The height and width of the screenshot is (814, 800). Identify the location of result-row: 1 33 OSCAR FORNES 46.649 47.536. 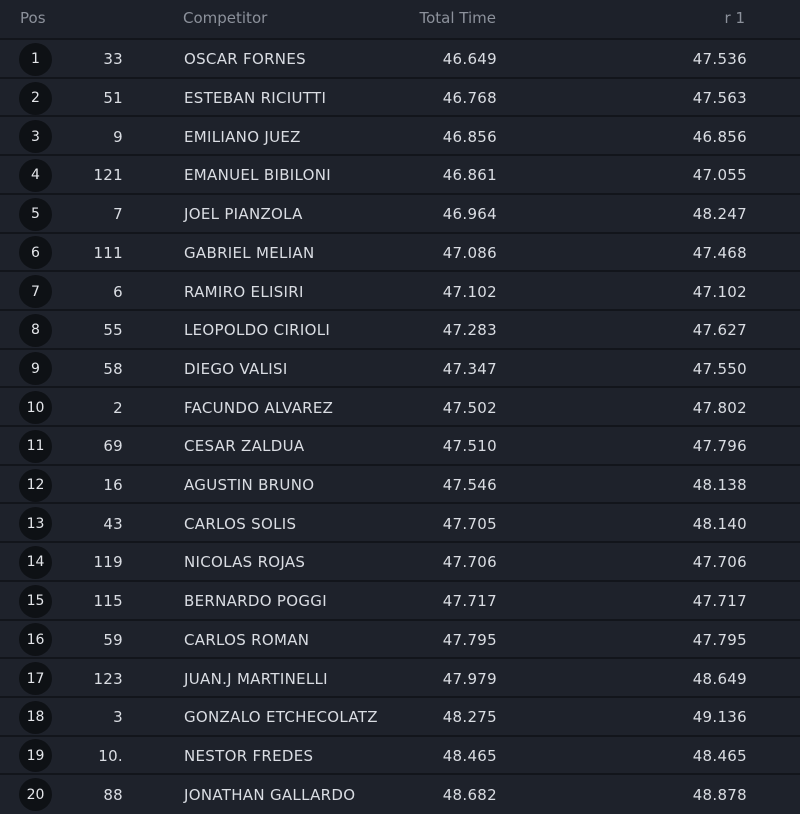
(400, 58).